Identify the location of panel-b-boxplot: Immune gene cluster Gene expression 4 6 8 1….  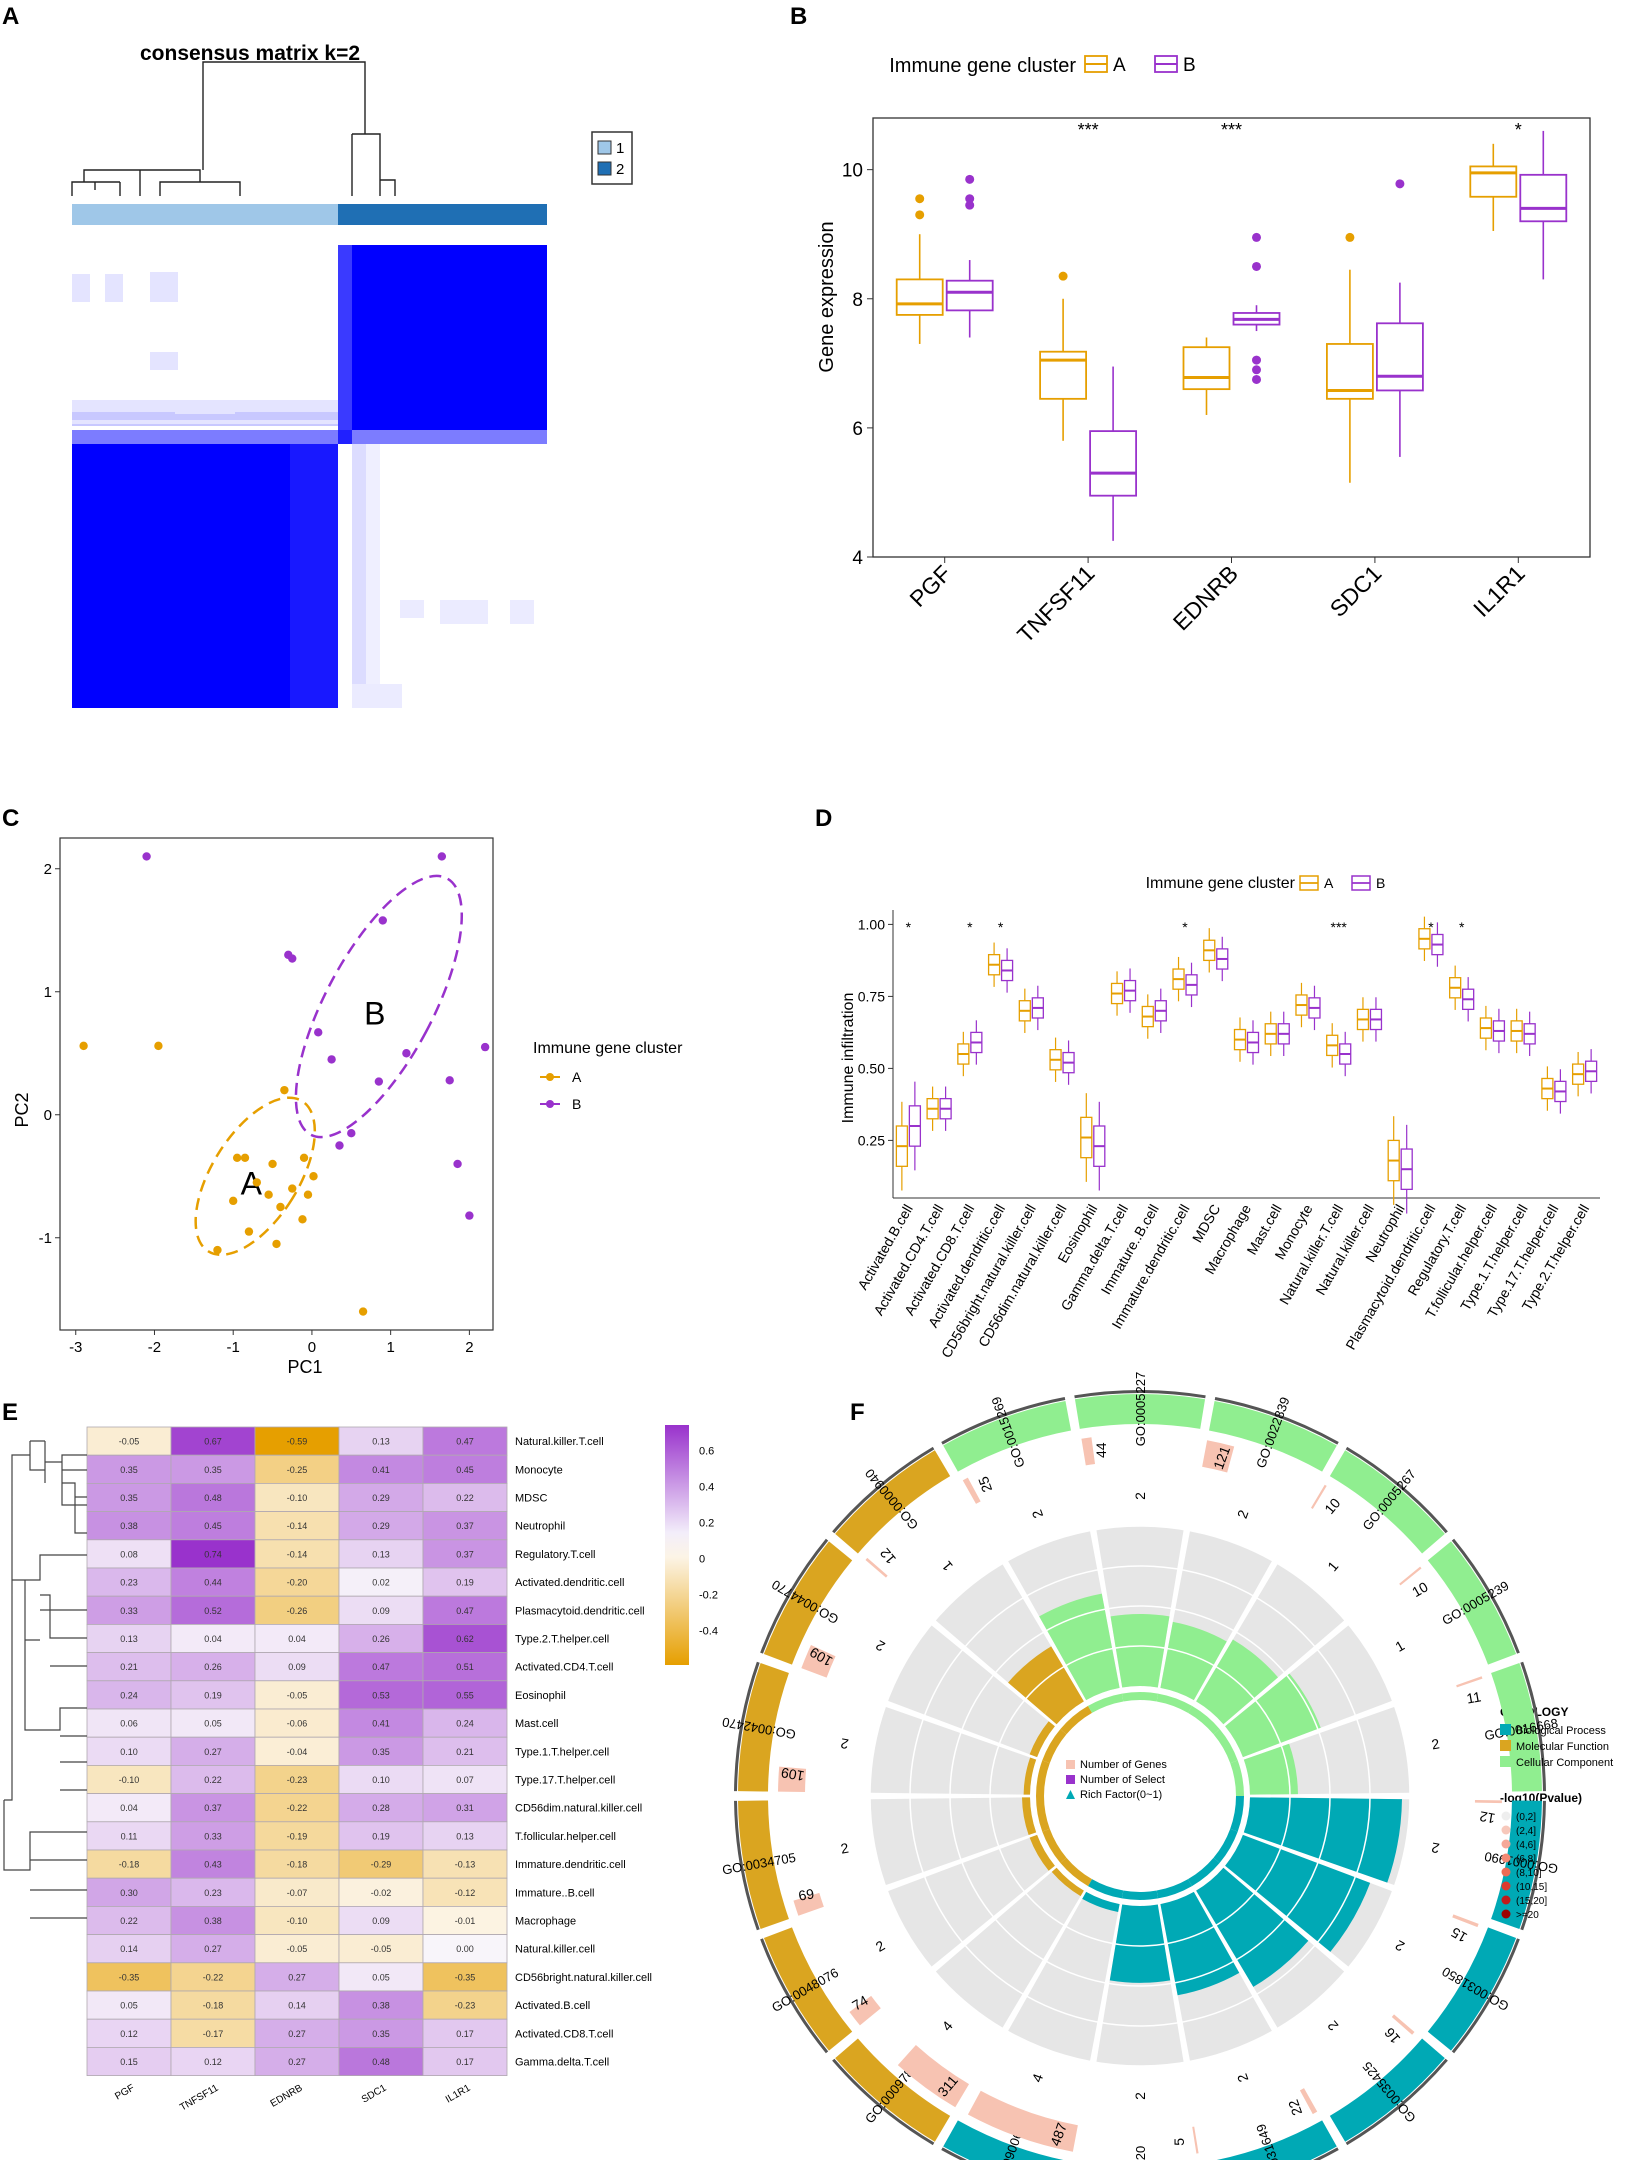
(1203, 351).